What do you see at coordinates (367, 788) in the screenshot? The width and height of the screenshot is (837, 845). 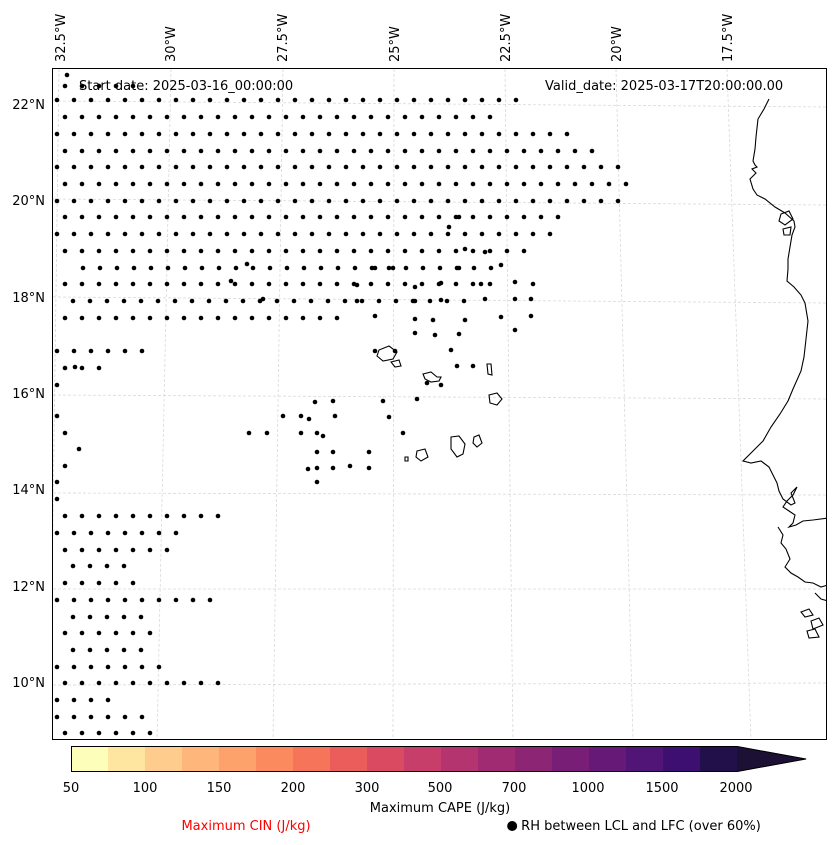 I see `cb-tick-300: 300` at bounding box center [367, 788].